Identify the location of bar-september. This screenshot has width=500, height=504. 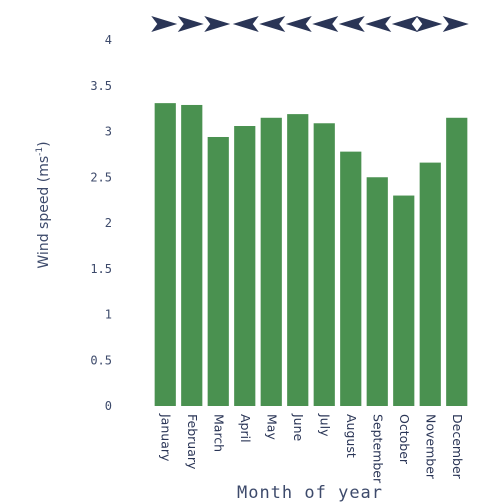
(377, 291).